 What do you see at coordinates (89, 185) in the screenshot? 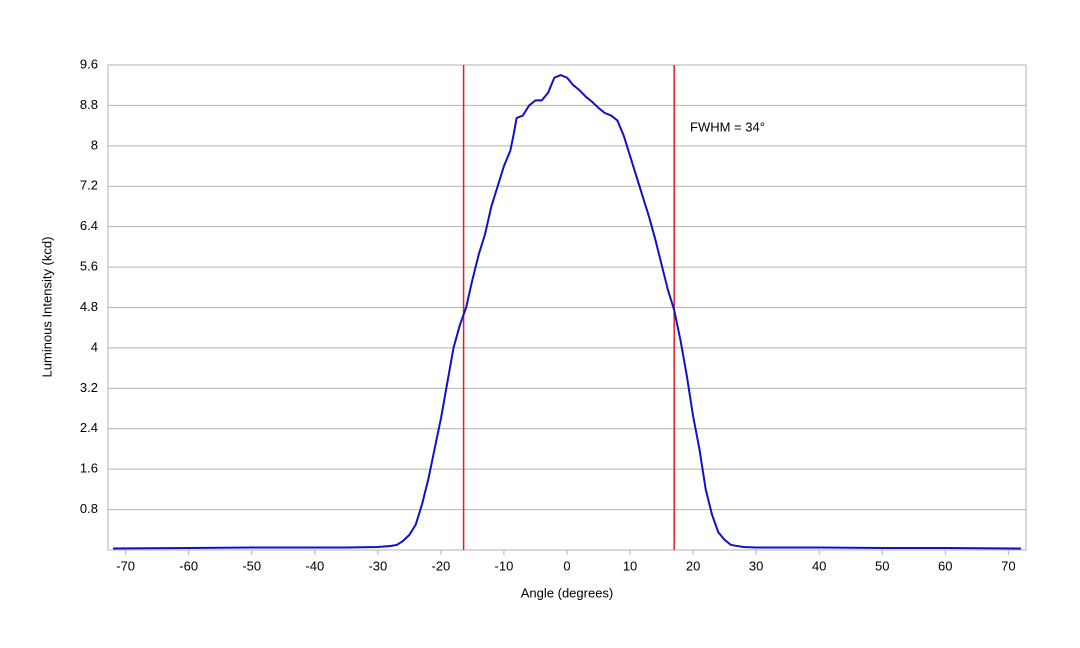
I see `y-tick-label: 7.2` at bounding box center [89, 185].